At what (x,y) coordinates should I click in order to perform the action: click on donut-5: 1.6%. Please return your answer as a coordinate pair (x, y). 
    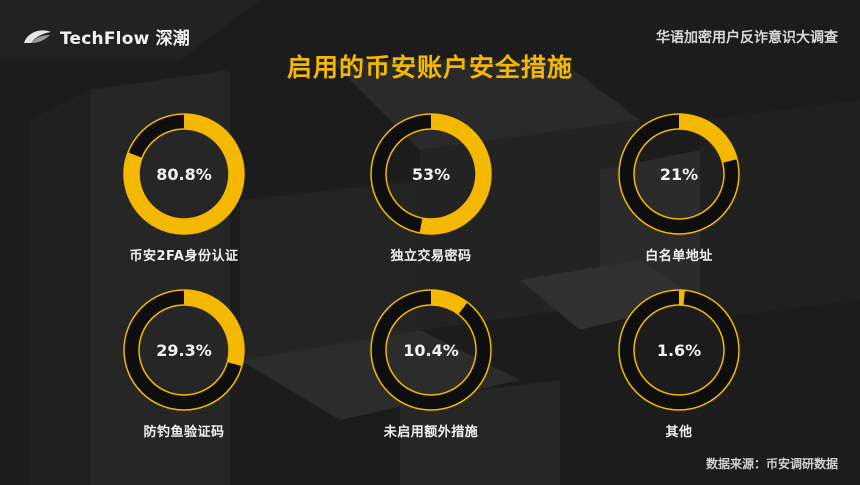
    Looking at the image, I should click on (679, 350).